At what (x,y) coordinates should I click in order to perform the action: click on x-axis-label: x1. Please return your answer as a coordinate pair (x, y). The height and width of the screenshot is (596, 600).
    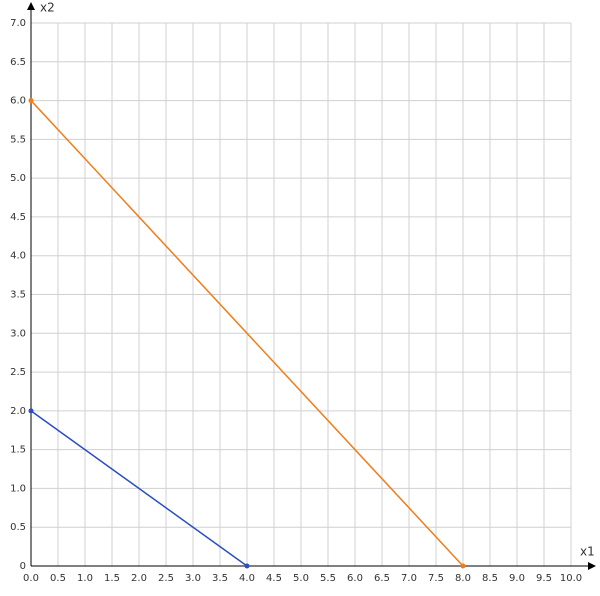
    Looking at the image, I should click on (587, 552).